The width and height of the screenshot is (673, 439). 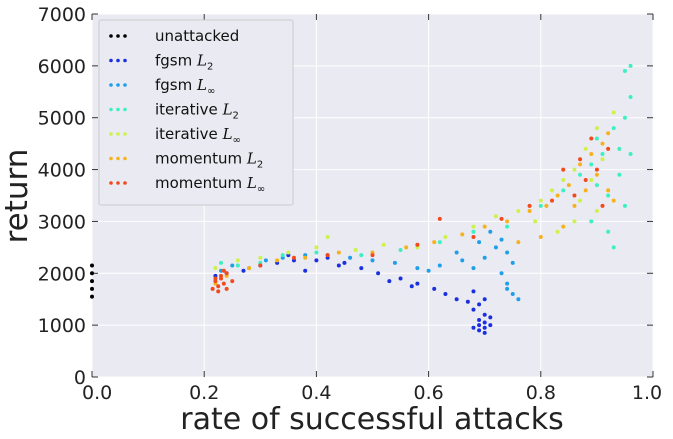 I want to click on legend-label-text: unattacked, so click(x=197, y=36).